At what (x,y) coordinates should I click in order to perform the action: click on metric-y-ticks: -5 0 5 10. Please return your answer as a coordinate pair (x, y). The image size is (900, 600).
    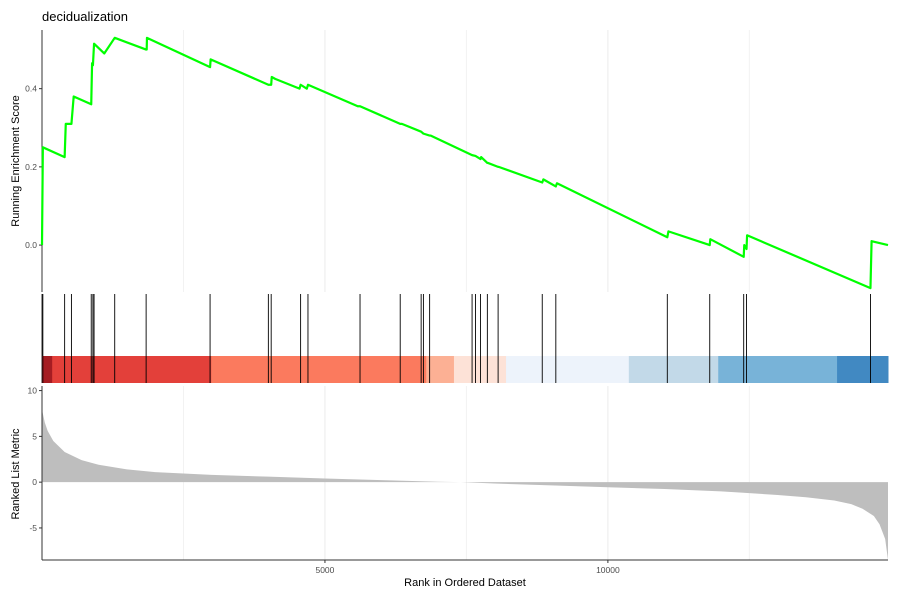
    Looking at the image, I should click on (35, 459).